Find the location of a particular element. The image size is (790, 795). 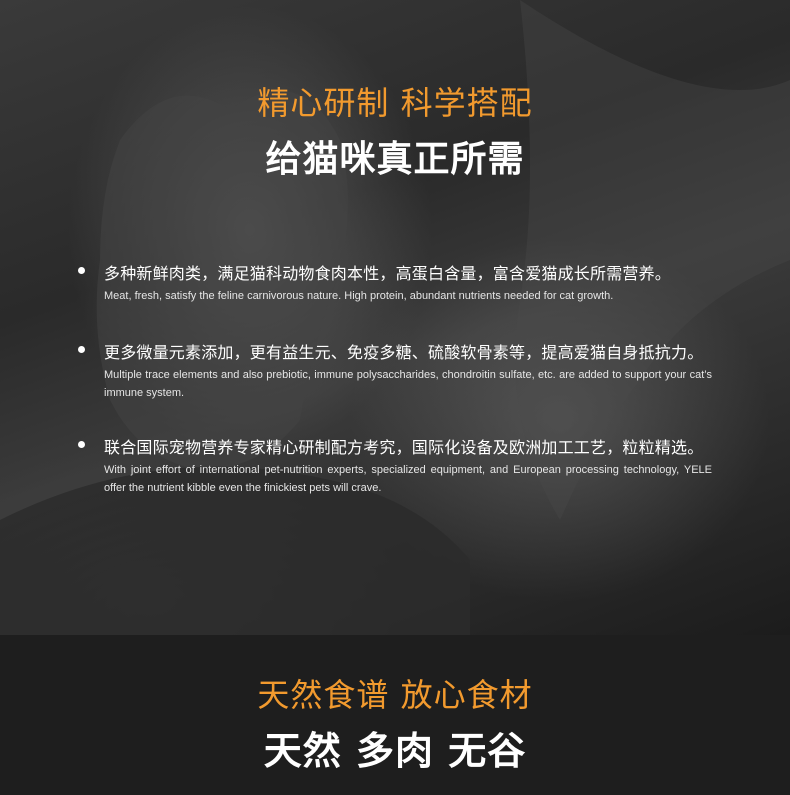

headline-orange: 精心研制 科学搭配 is located at coordinates (395, 103).